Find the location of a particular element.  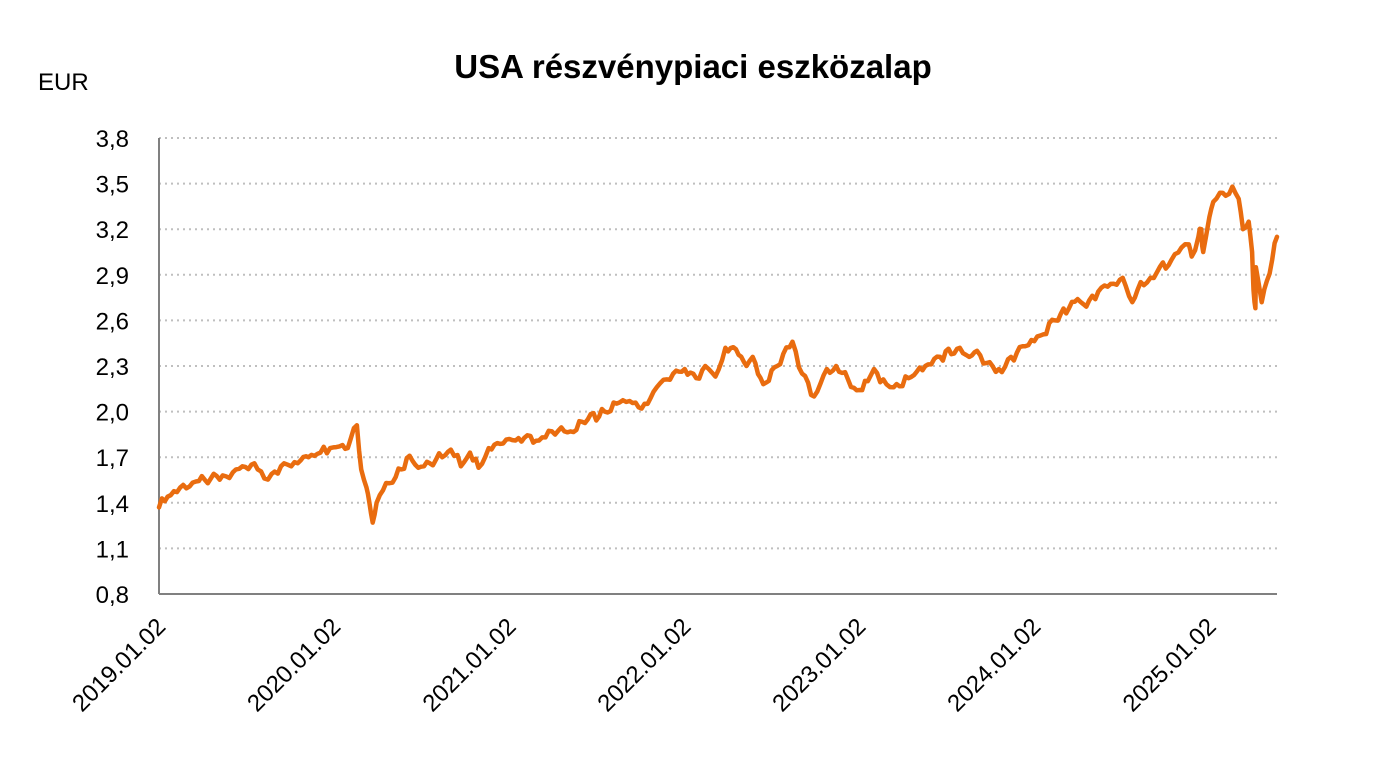

y-tick-label: 3,5 is located at coordinates (112, 185).